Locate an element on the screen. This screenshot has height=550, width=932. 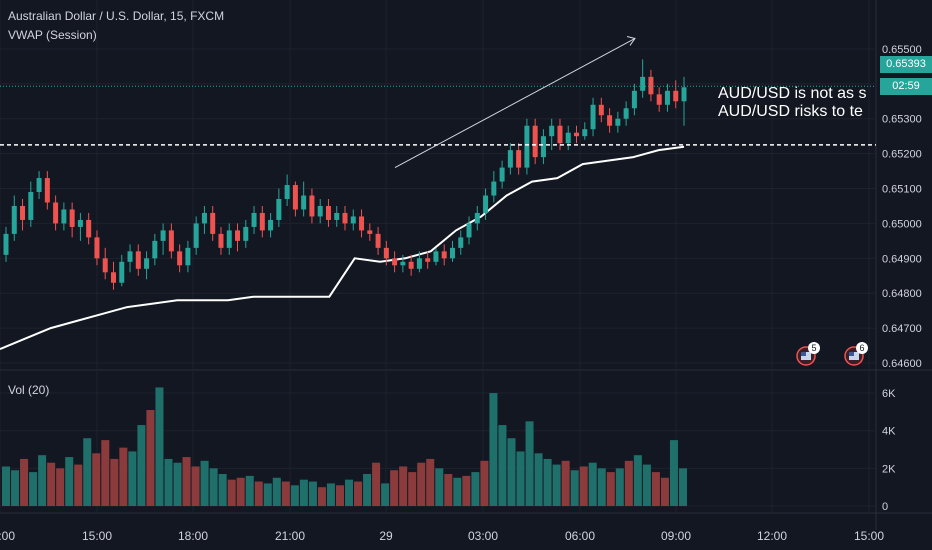
vwap-legend: VWAP (Session) is located at coordinates (52, 35).